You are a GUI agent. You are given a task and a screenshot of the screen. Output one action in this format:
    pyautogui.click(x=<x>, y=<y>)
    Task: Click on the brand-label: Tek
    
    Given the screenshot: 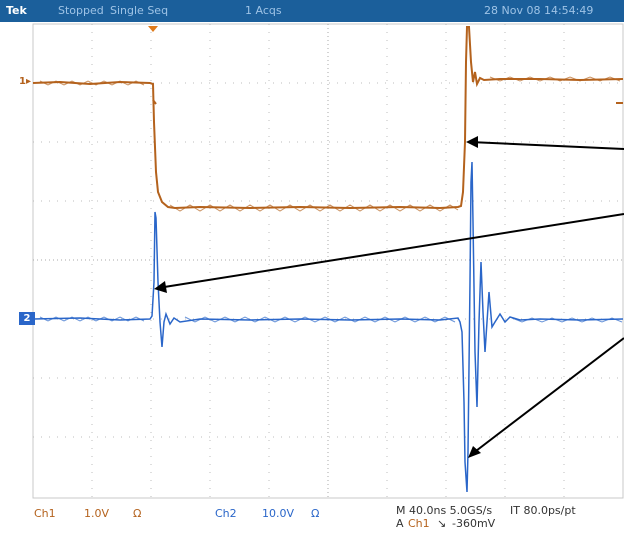 What is the action you would take?
    pyautogui.click(x=16, y=10)
    